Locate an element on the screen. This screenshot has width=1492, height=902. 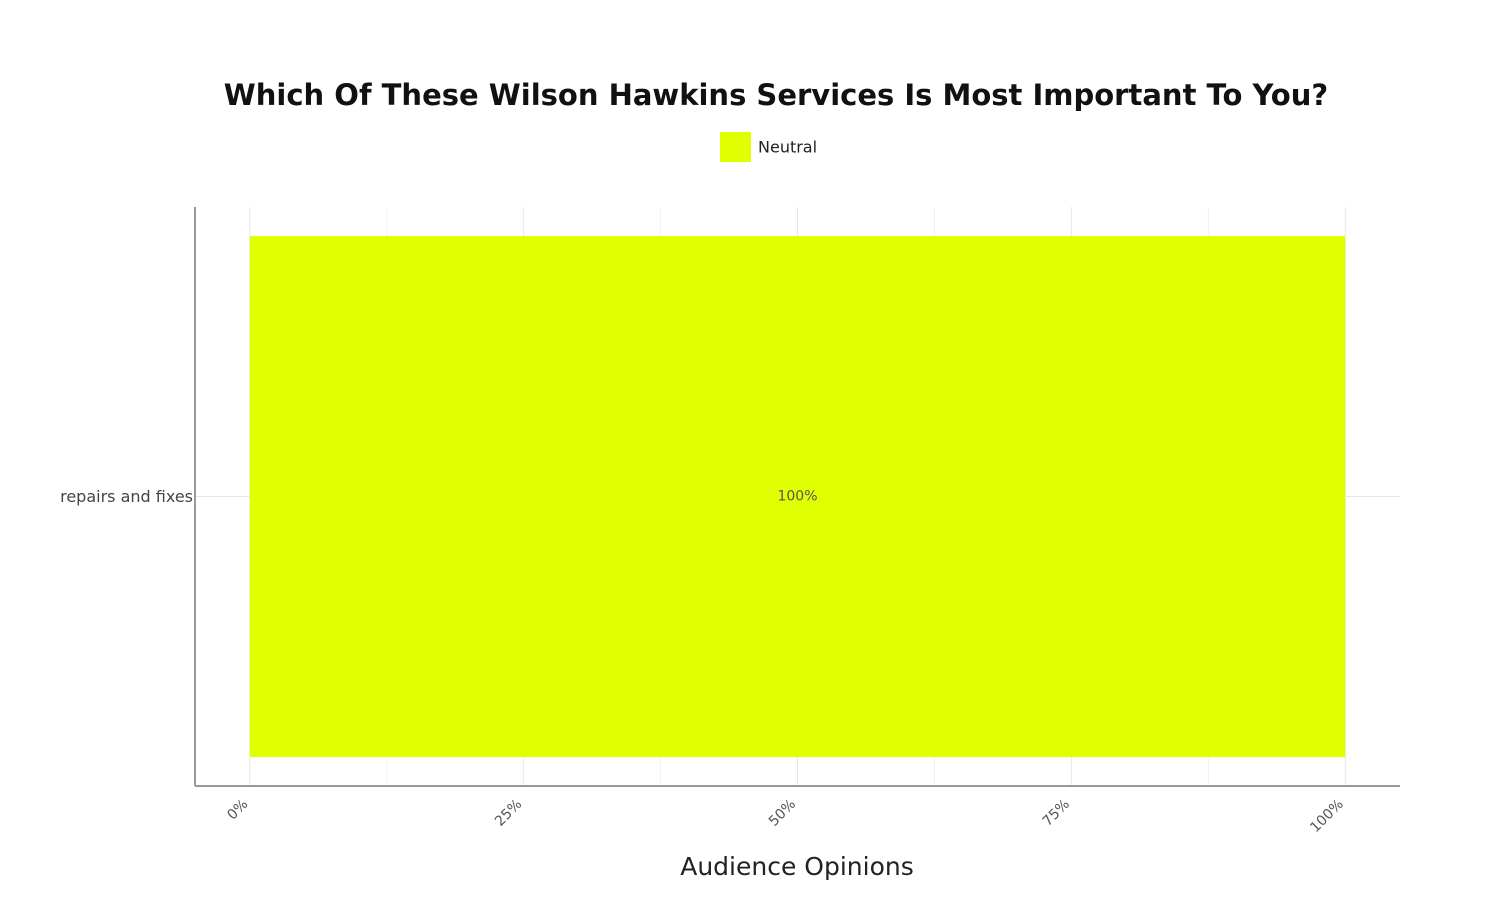
x-axis-title: Audience Opinions is located at coordinates (797, 866).